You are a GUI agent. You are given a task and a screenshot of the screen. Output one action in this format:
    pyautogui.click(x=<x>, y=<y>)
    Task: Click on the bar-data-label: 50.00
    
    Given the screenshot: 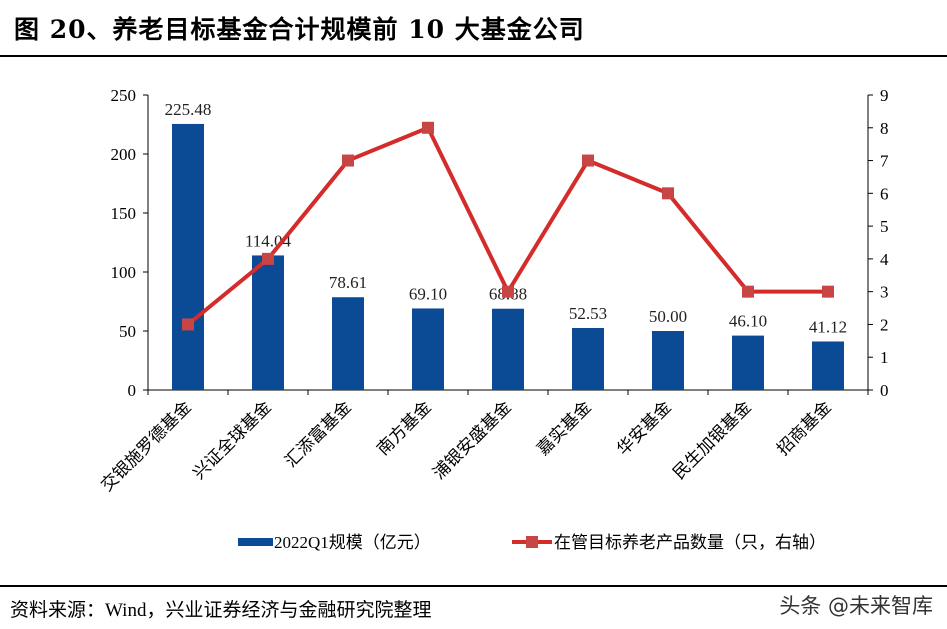 What is the action you would take?
    pyautogui.click(x=668, y=316)
    